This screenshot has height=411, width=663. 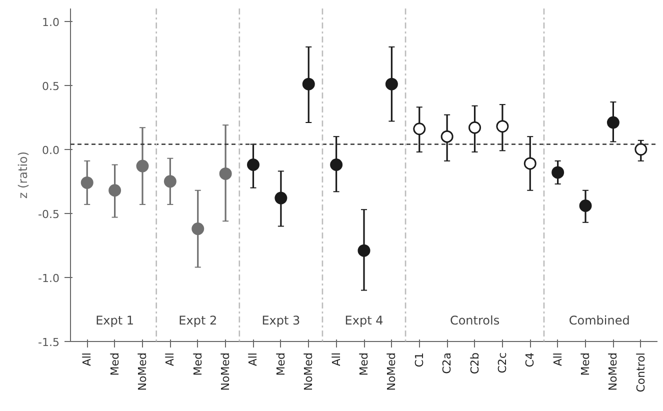 I want to click on x-tick-label: C2b, so click(x=475, y=363).